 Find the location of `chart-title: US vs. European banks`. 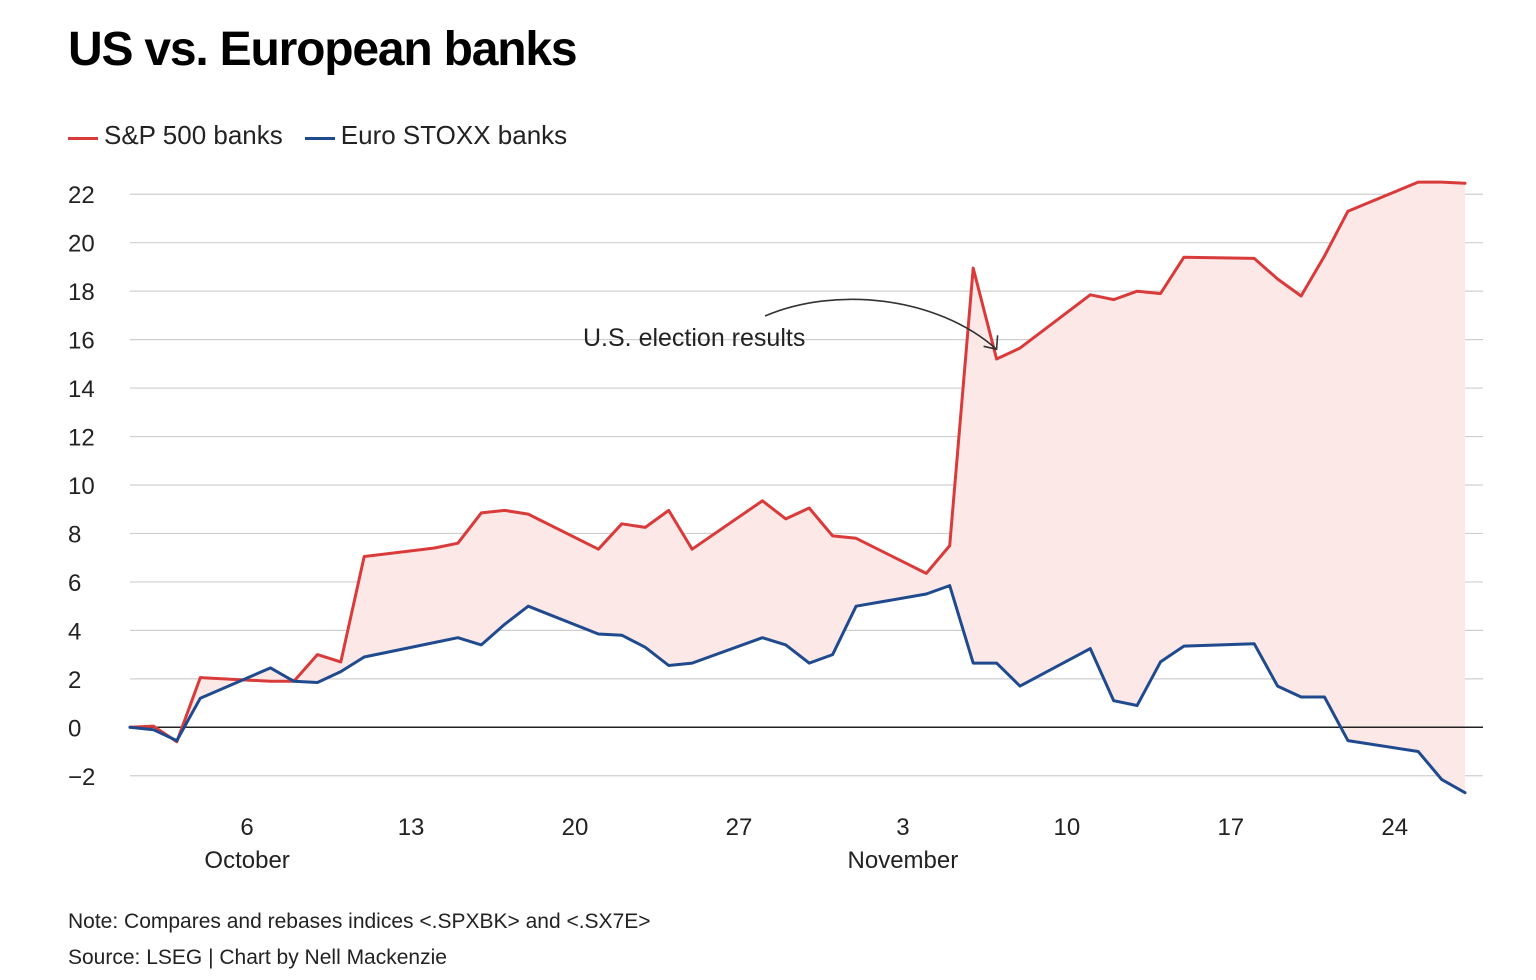

chart-title: US vs. European banks is located at coordinates (323, 49).